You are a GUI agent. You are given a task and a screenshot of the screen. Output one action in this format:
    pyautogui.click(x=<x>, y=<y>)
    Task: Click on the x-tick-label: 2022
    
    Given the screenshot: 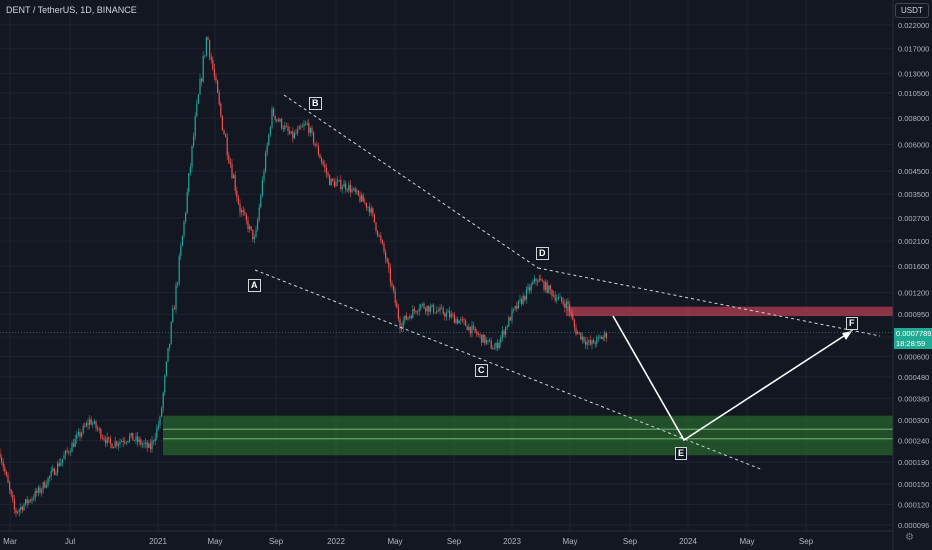 What is the action you would take?
    pyautogui.click(x=336, y=541)
    